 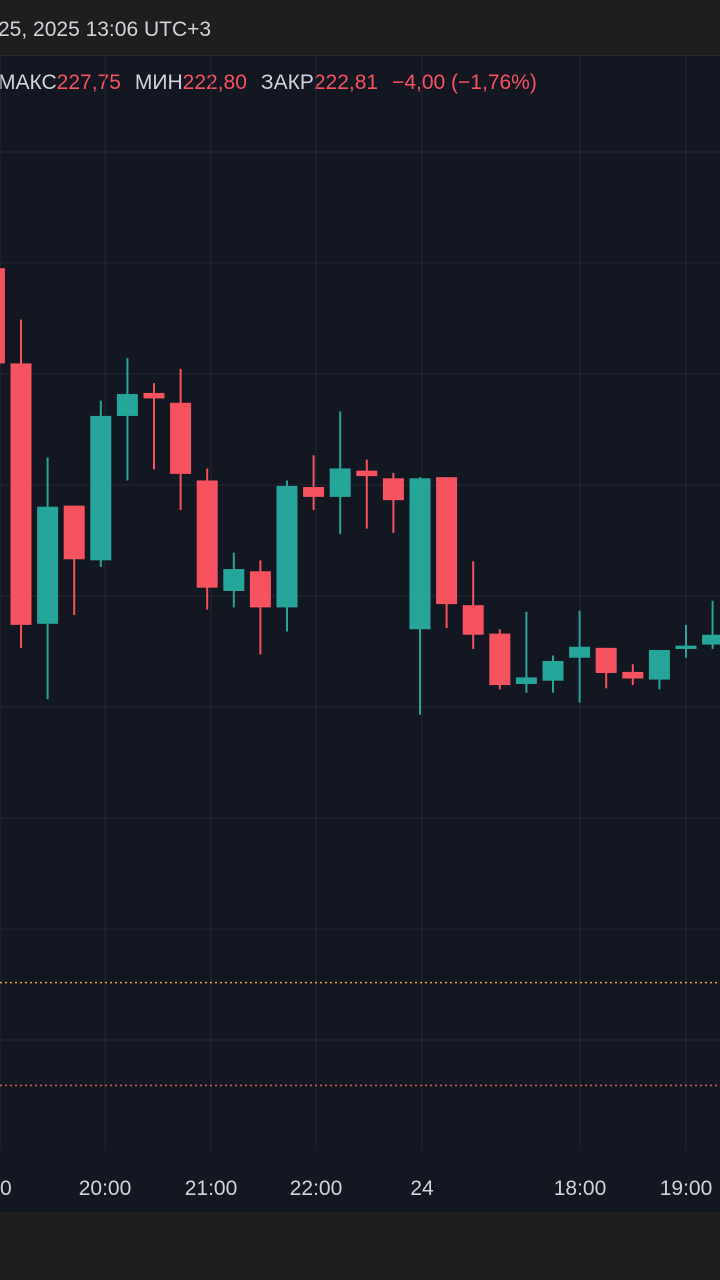 What do you see at coordinates (211, 1188) in the screenshot?
I see `x-tick-label: 21:00` at bounding box center [211, 1188].